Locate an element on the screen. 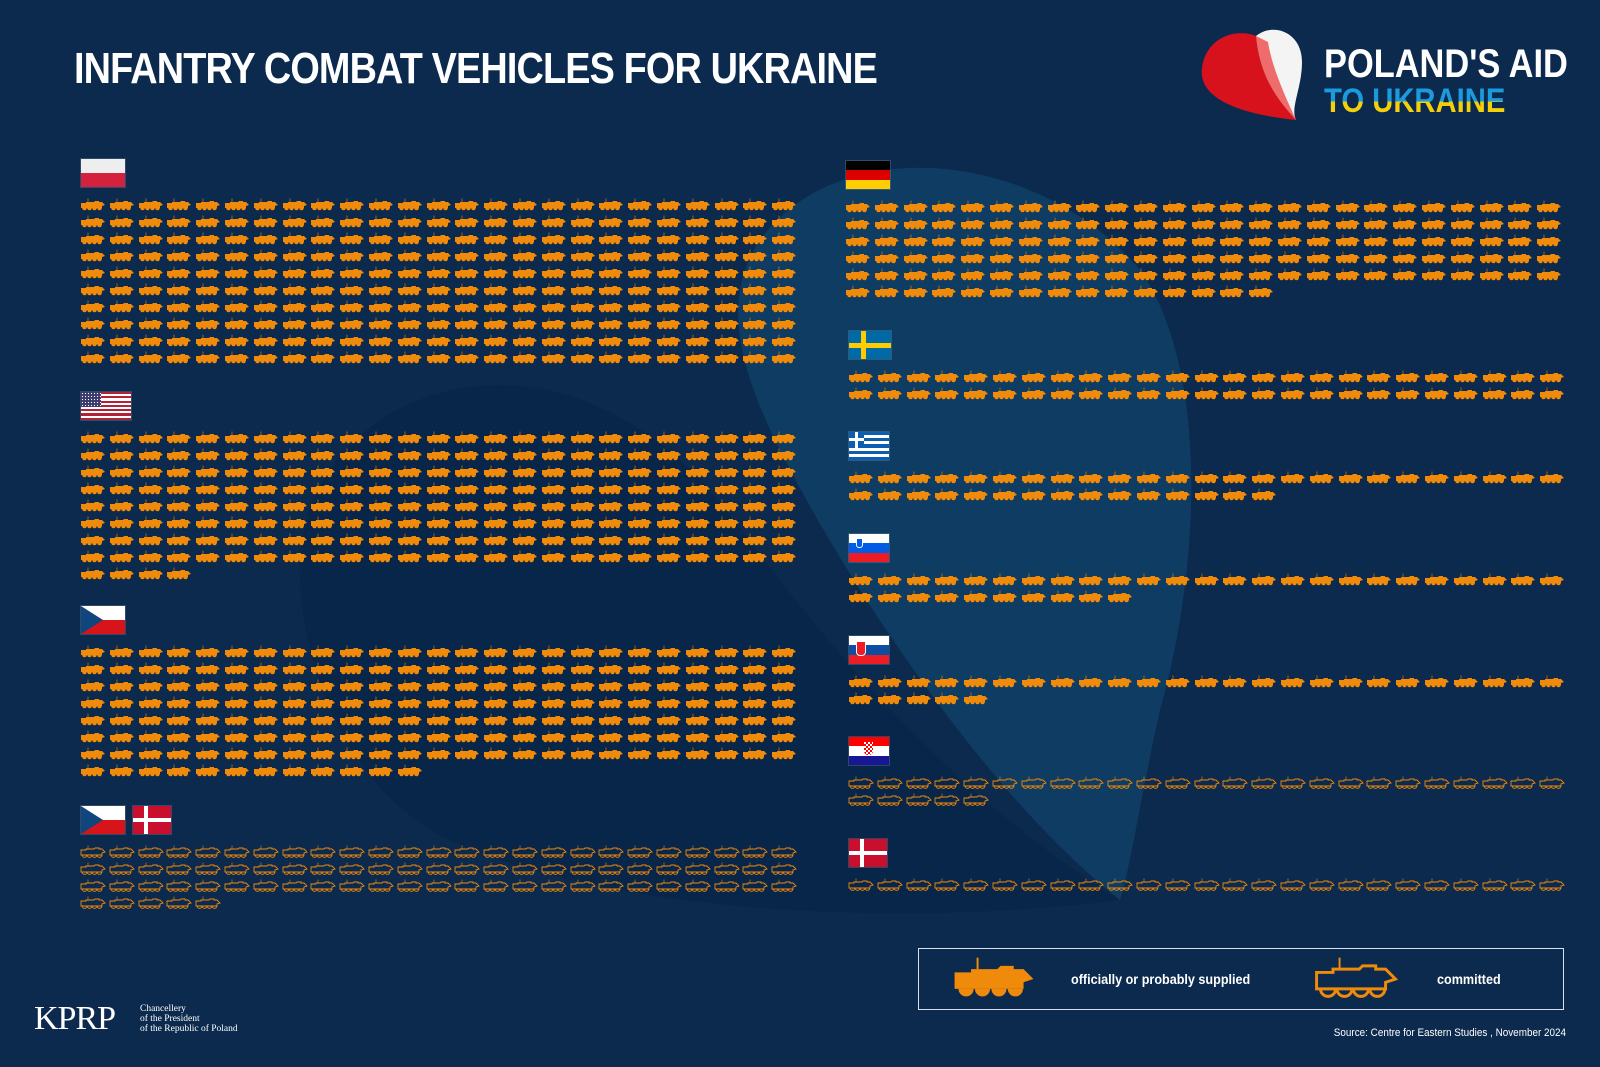 The height and width of the screenshot is (1067, 1600). polands-aid-logo: POLAND'S AID TO UKRAINE is located at coordinates (1388, 76).